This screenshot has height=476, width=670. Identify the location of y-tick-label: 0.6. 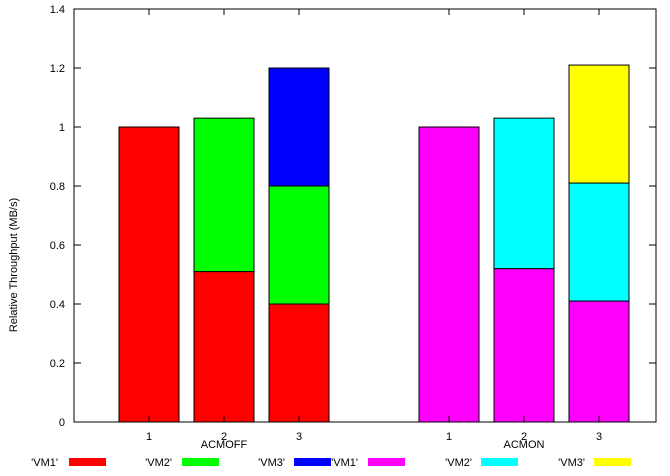
(57, 246).